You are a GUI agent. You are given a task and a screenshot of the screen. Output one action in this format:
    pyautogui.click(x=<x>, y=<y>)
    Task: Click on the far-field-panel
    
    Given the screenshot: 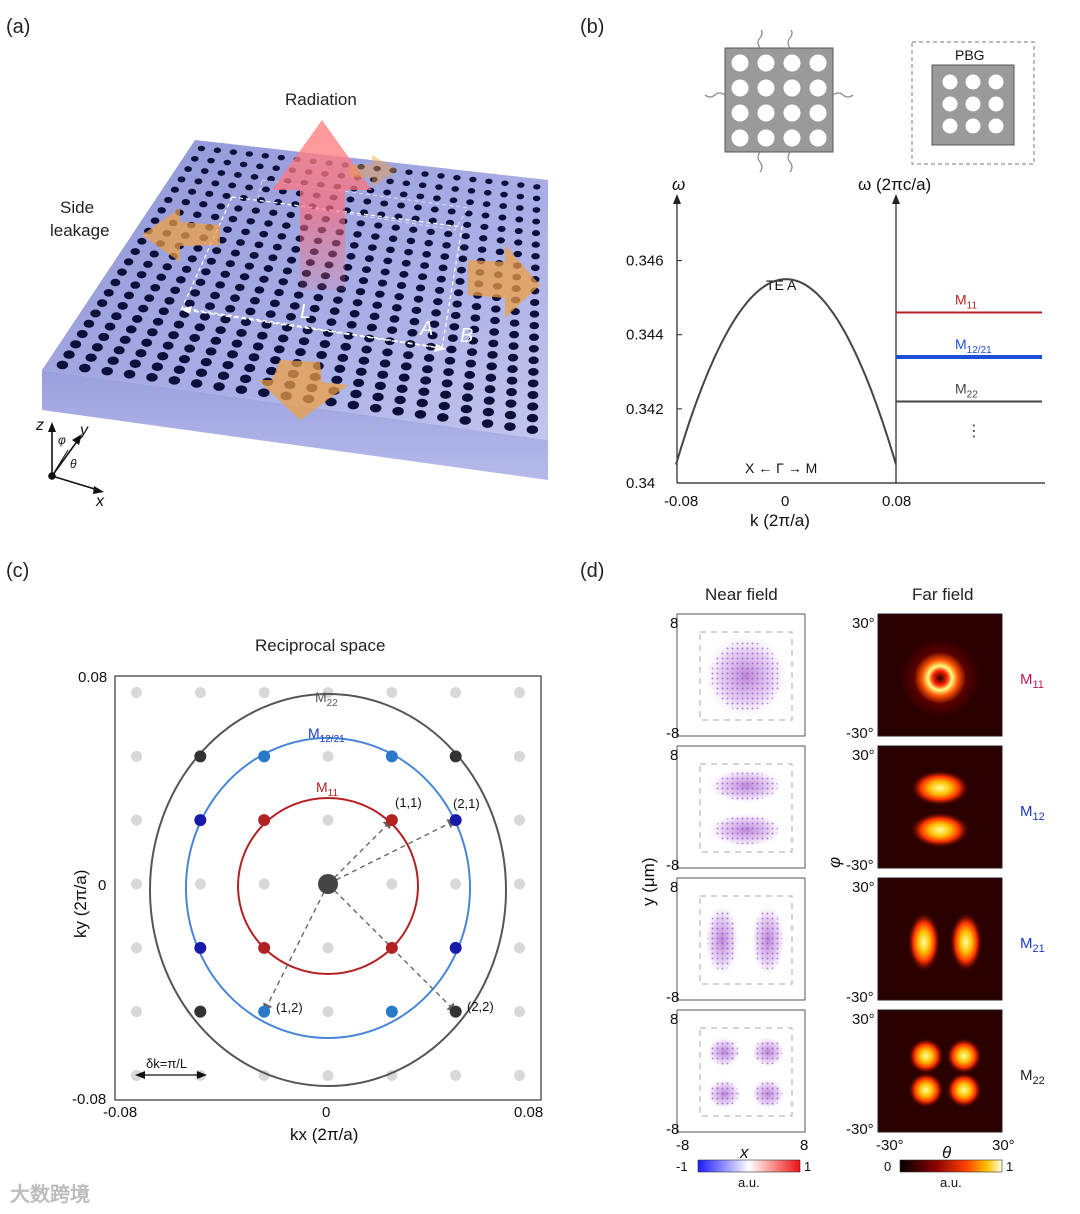 What is the action you would take?
    pyautogui.click(x=940, y=807)
    